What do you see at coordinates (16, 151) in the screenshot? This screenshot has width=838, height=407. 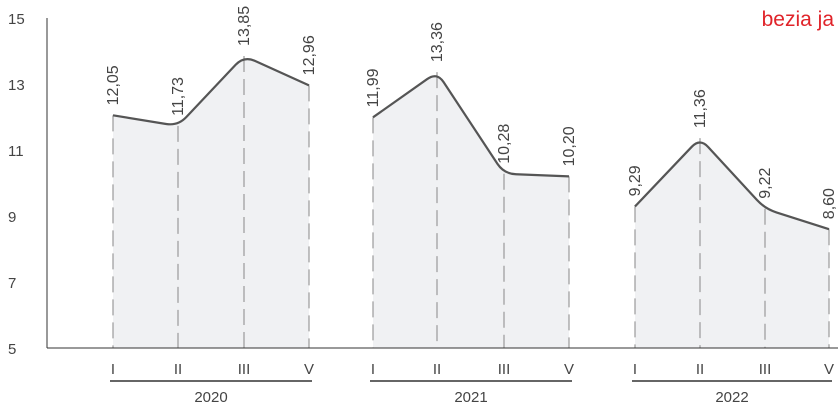 I see `y-tick-label: 11` at bounding box center [16, 151].